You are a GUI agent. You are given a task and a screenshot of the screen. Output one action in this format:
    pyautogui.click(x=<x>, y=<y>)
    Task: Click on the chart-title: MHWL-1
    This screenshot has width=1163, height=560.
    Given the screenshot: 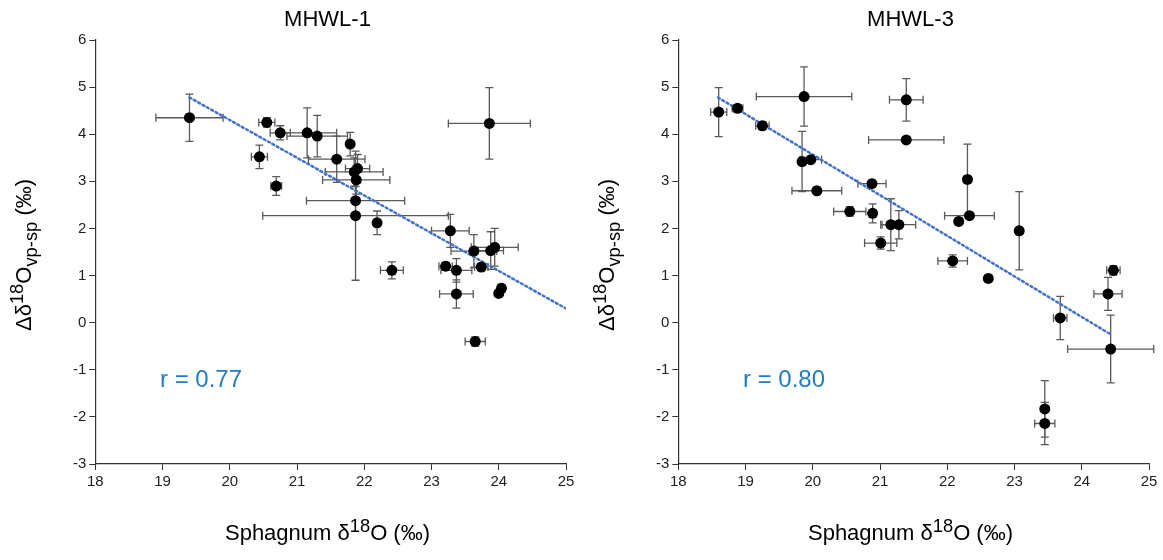 What is the action you would take?
    pyautogui.click(x=327, y=19)
    